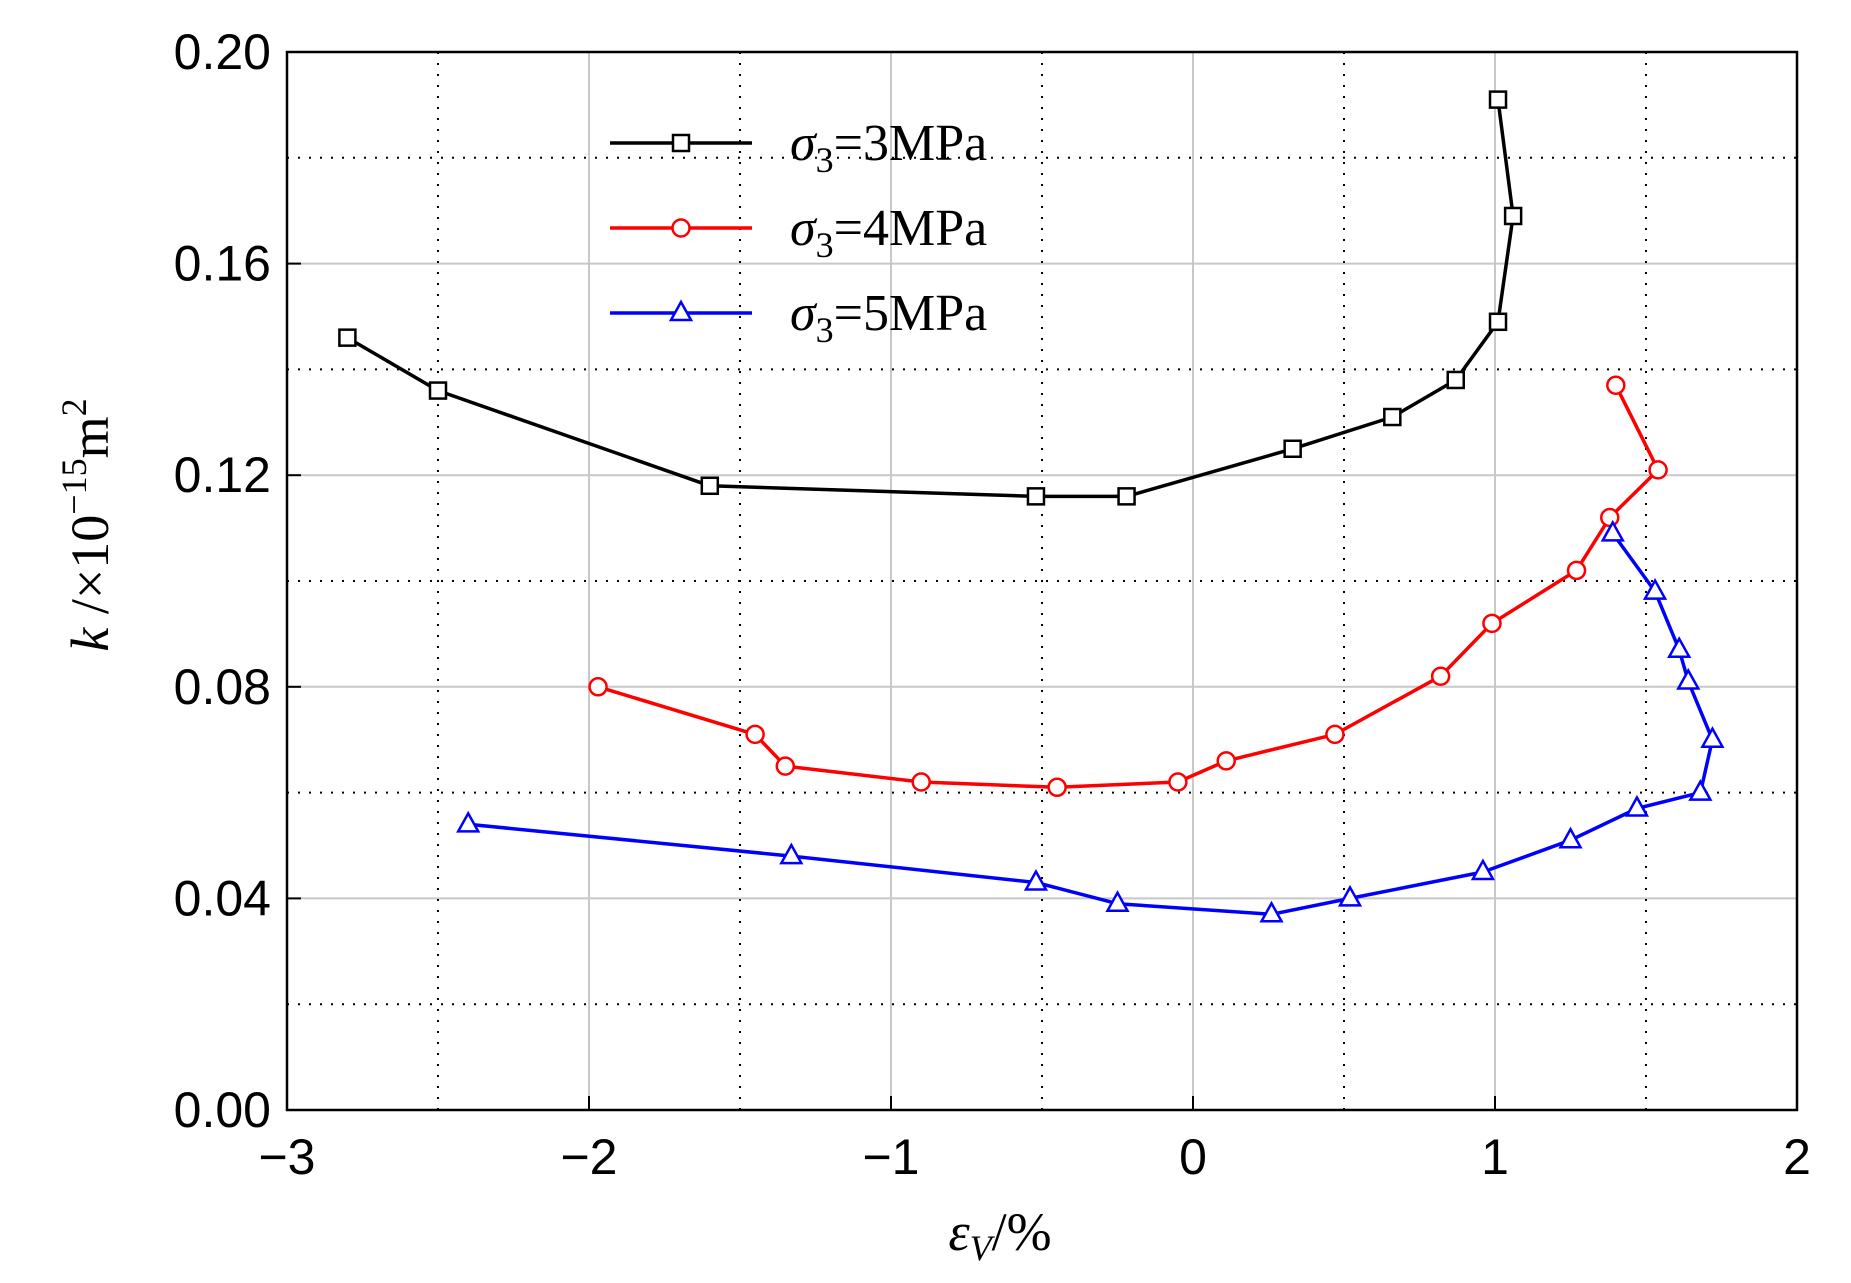  I want to click on y-tick-labels: 0.00 0.04 0.08 0.12 0.16 0.20, so click(222, 581).